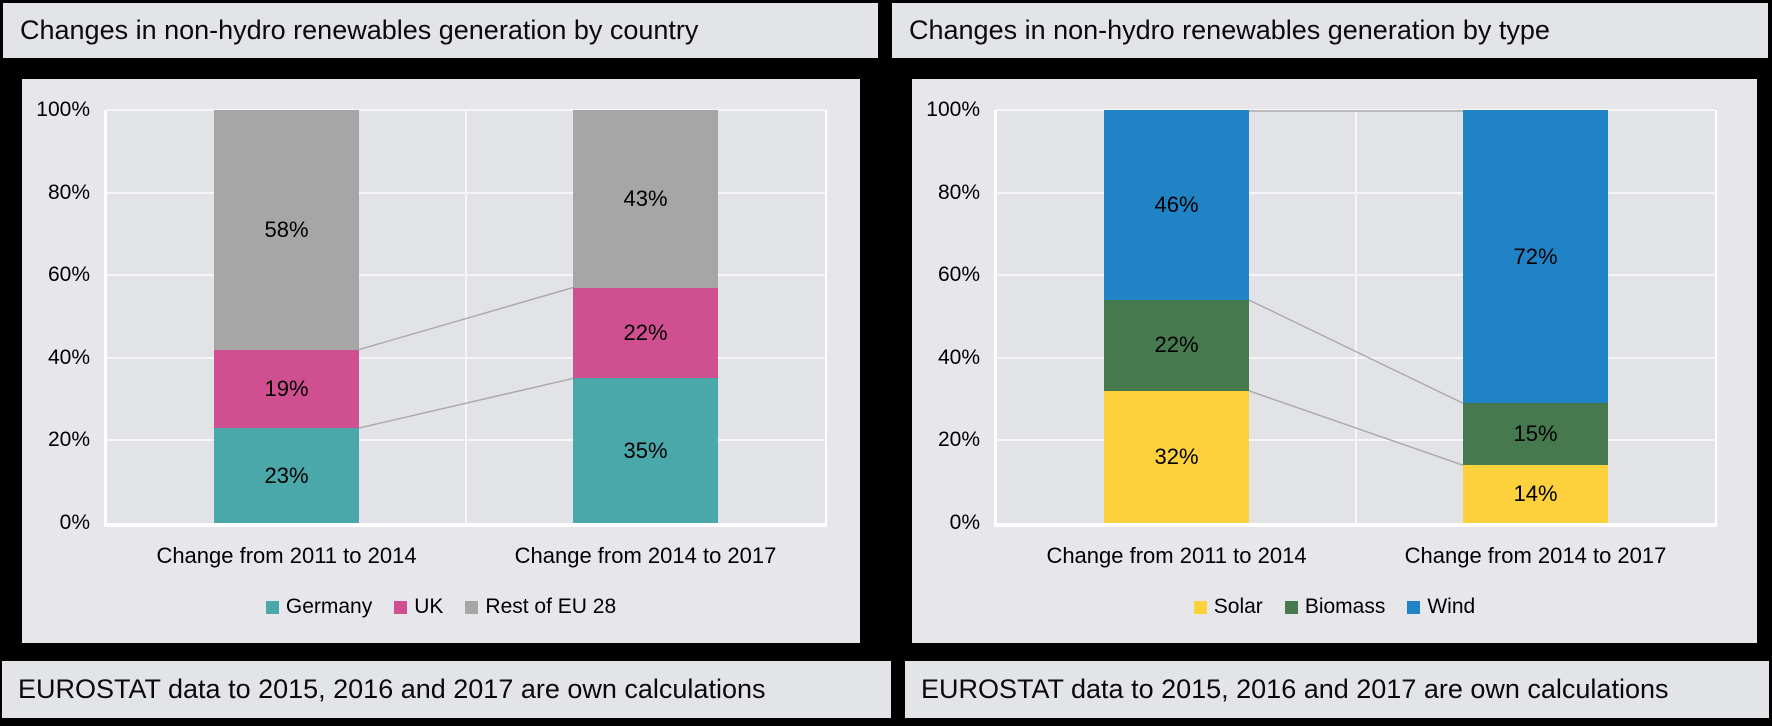  Describe the element at coordinates (1451, 606) in the screenshot. I see `legend-label: Wind` at that location.